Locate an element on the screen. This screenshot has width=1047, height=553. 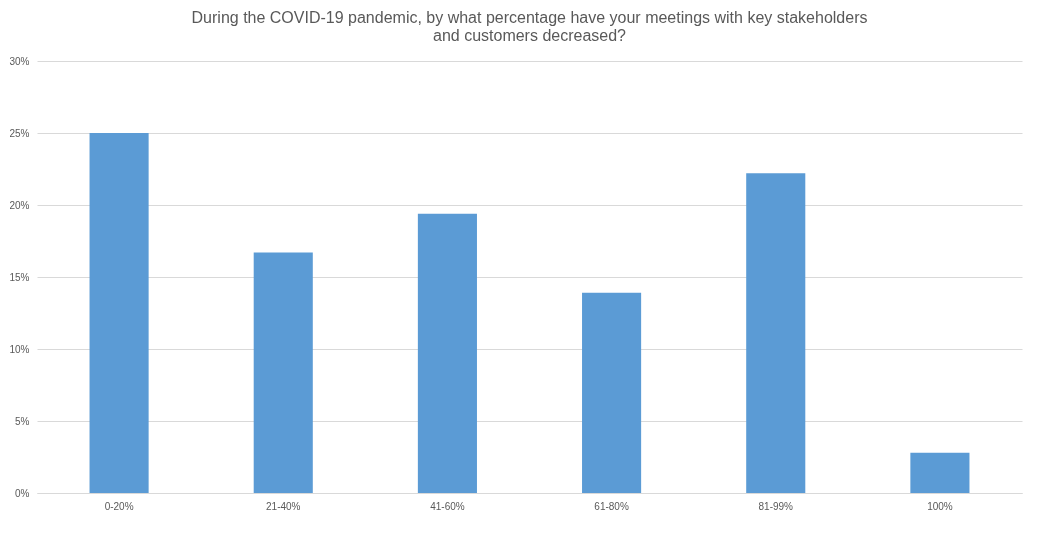
x-tick-label: 0-20% is located at coordinates (119, 506).